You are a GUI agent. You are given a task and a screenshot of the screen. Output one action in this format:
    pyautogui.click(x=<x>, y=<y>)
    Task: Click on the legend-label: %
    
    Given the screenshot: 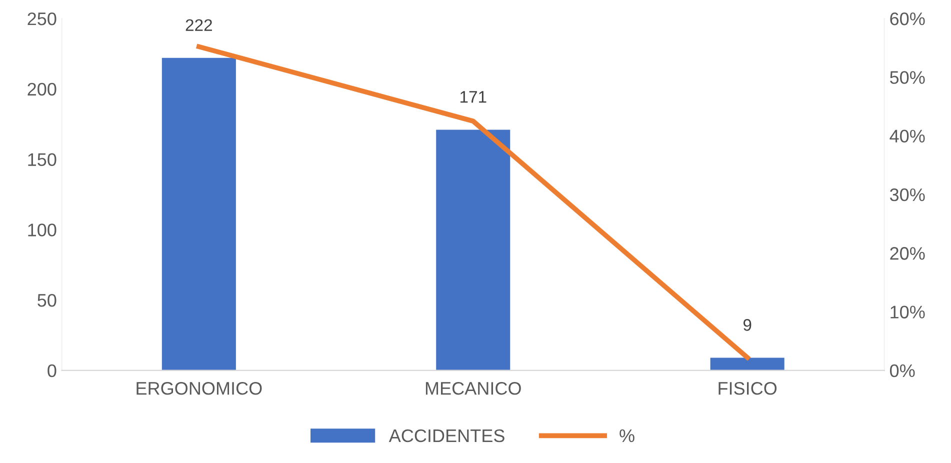 What is the action you would take?
    pyautogui.click(x=627, y=435)
    